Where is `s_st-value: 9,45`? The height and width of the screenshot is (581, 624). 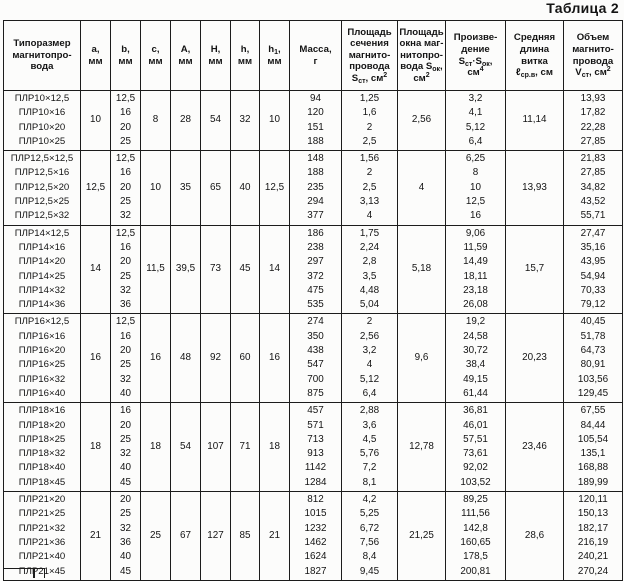
s_st-value: 9,45 is located at coordinates (369, 571).